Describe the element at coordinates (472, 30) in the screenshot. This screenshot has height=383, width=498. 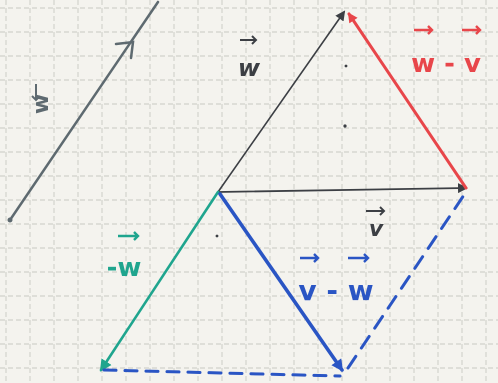
I see `label-w-minus-v-arrow-b` at that location.